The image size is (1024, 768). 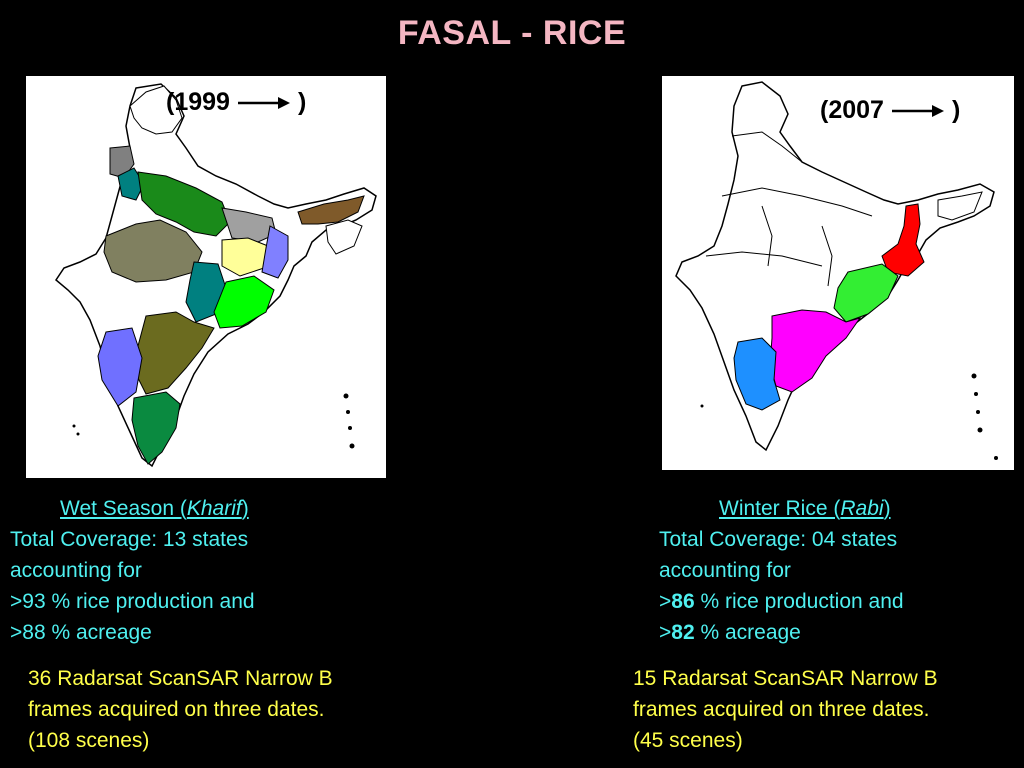 I want to click on coverage-left: Total Coverage: 13 states, so click(x=129, y=539).